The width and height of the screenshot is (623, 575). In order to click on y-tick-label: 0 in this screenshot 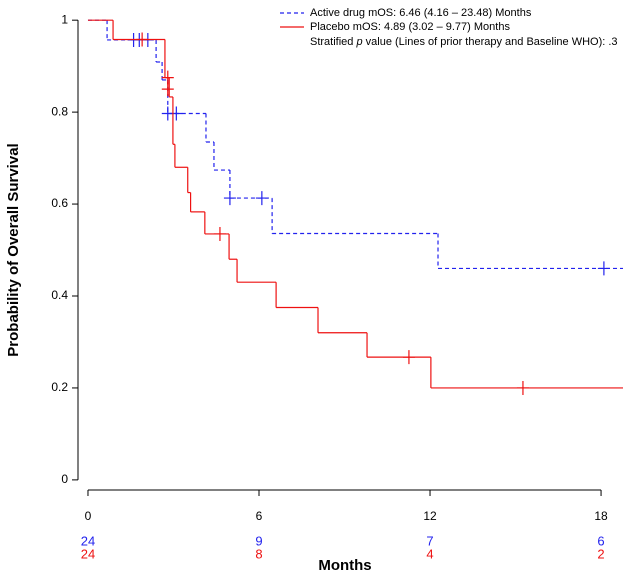, I will do `click(64, 479)`.